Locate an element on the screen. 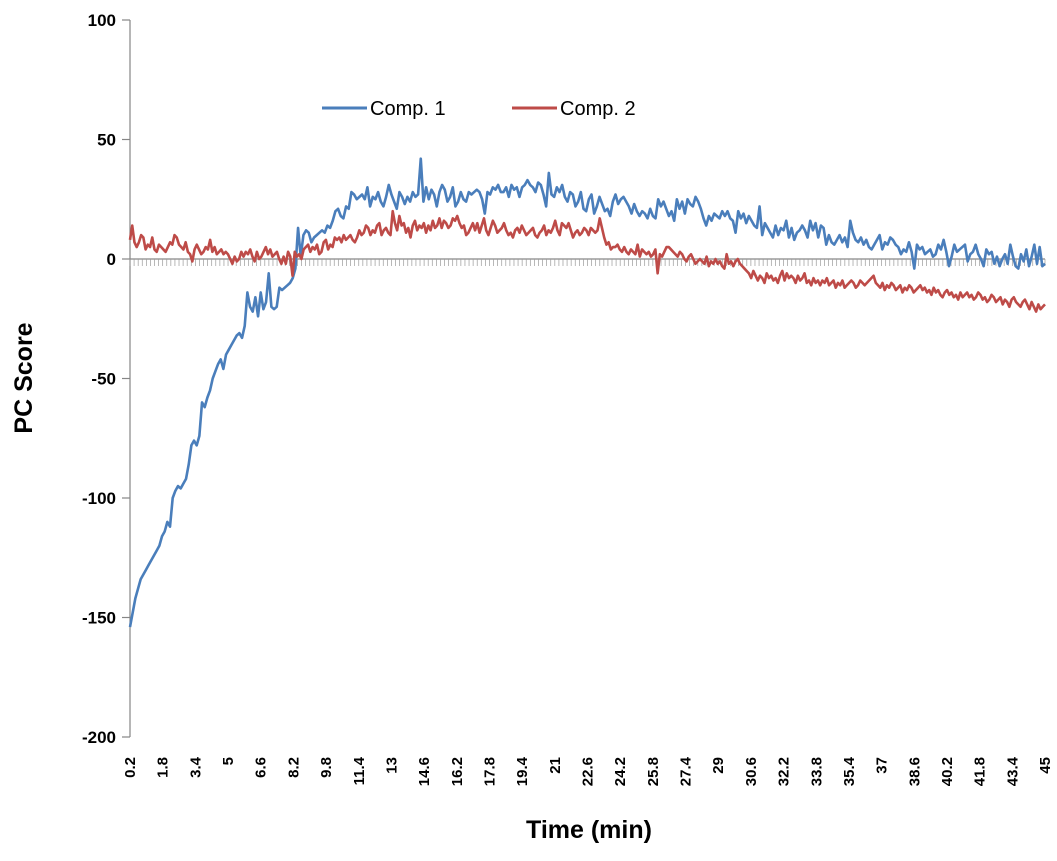 This screenshot has width=1057, height=861. x-tick-label: 11.4 is located at coordinates (359, 770).